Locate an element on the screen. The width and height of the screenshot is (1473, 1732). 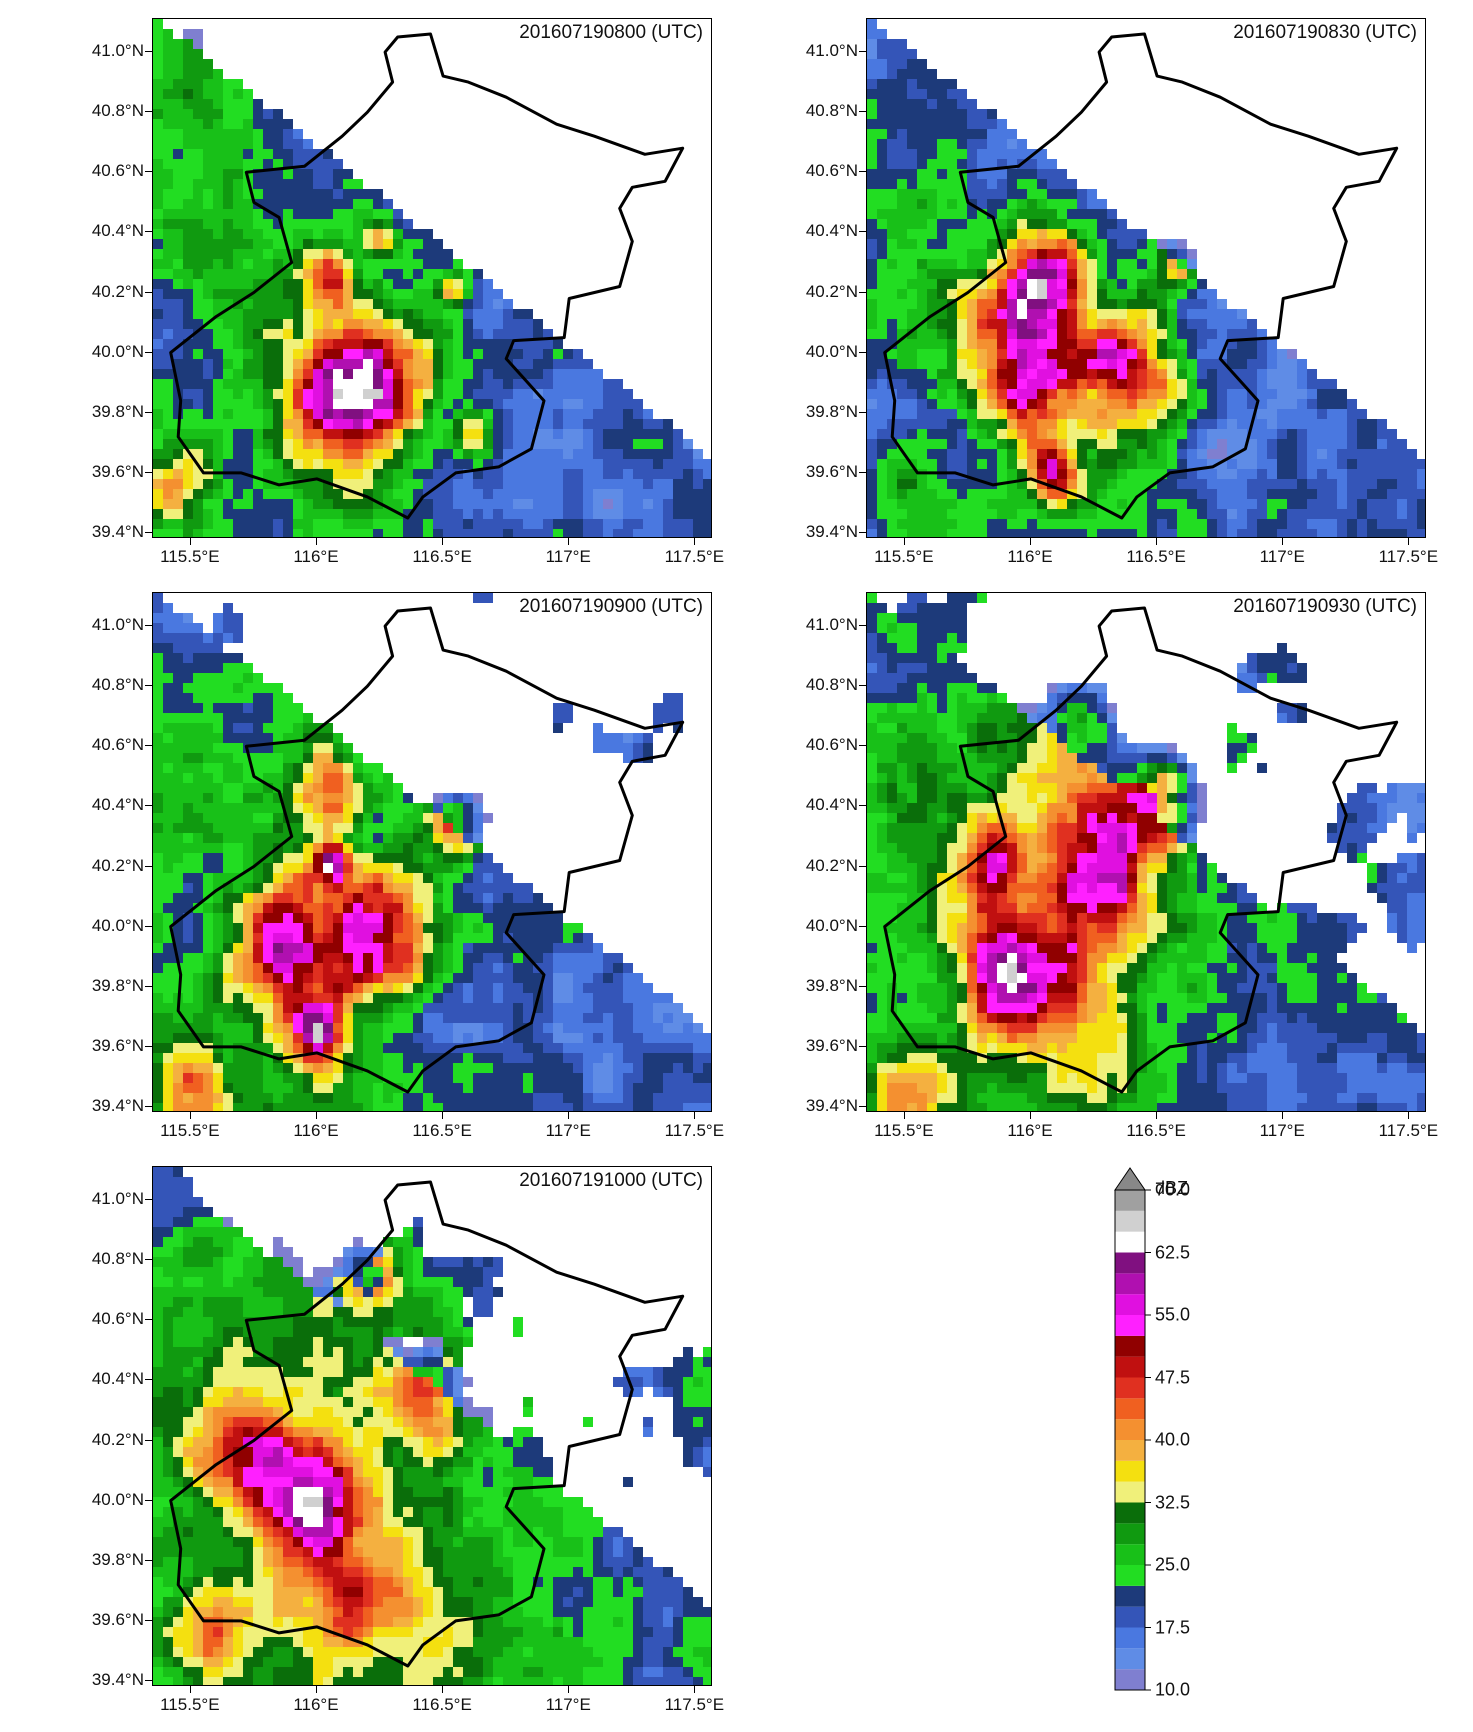
colorbar-label: 10.0 is located at coordinates (1173, 1689).